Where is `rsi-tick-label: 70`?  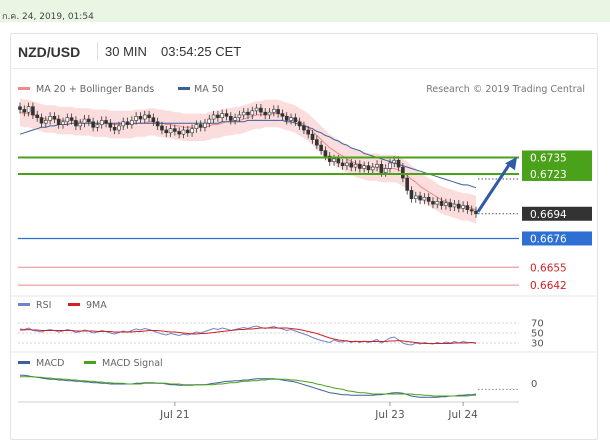
rsi-tick-label: 70 is located at coordinates (537, 324).